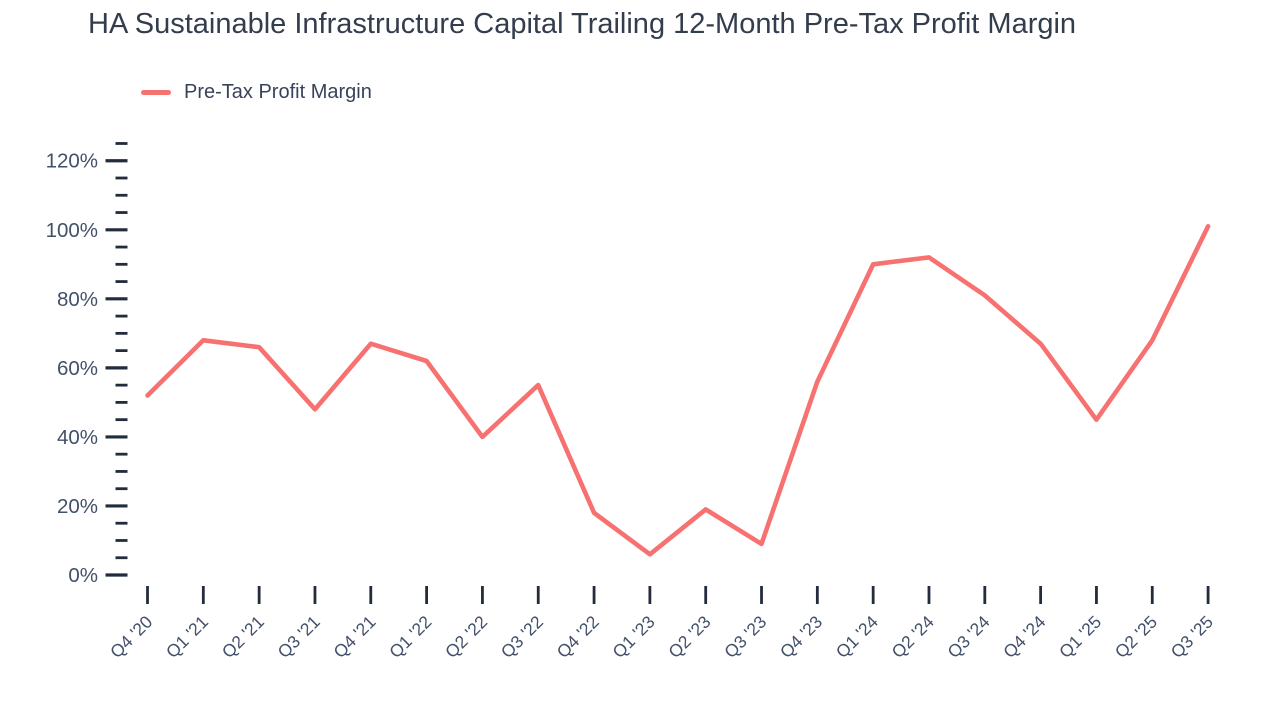 Image resolution: width=1280 pixels, height=720 pixels. What do you see at coordinates (243, 637) in the screenshot?
I see `x-axis-tick-label: Q2 '21` at bounding box center [243, 637].